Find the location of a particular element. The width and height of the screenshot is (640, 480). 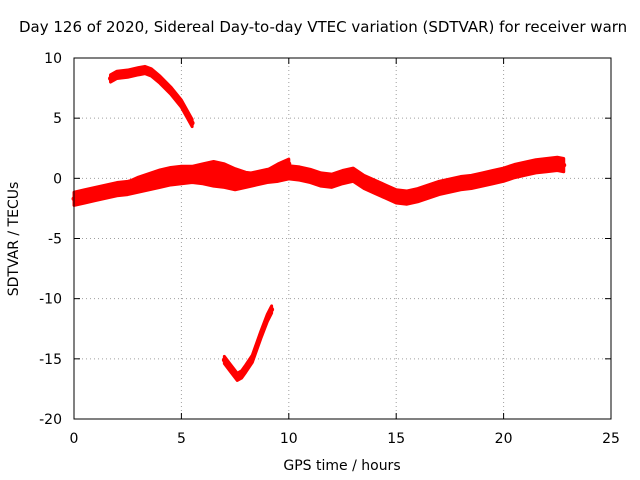

series-lower-arc is located at coordinates (248, 343).